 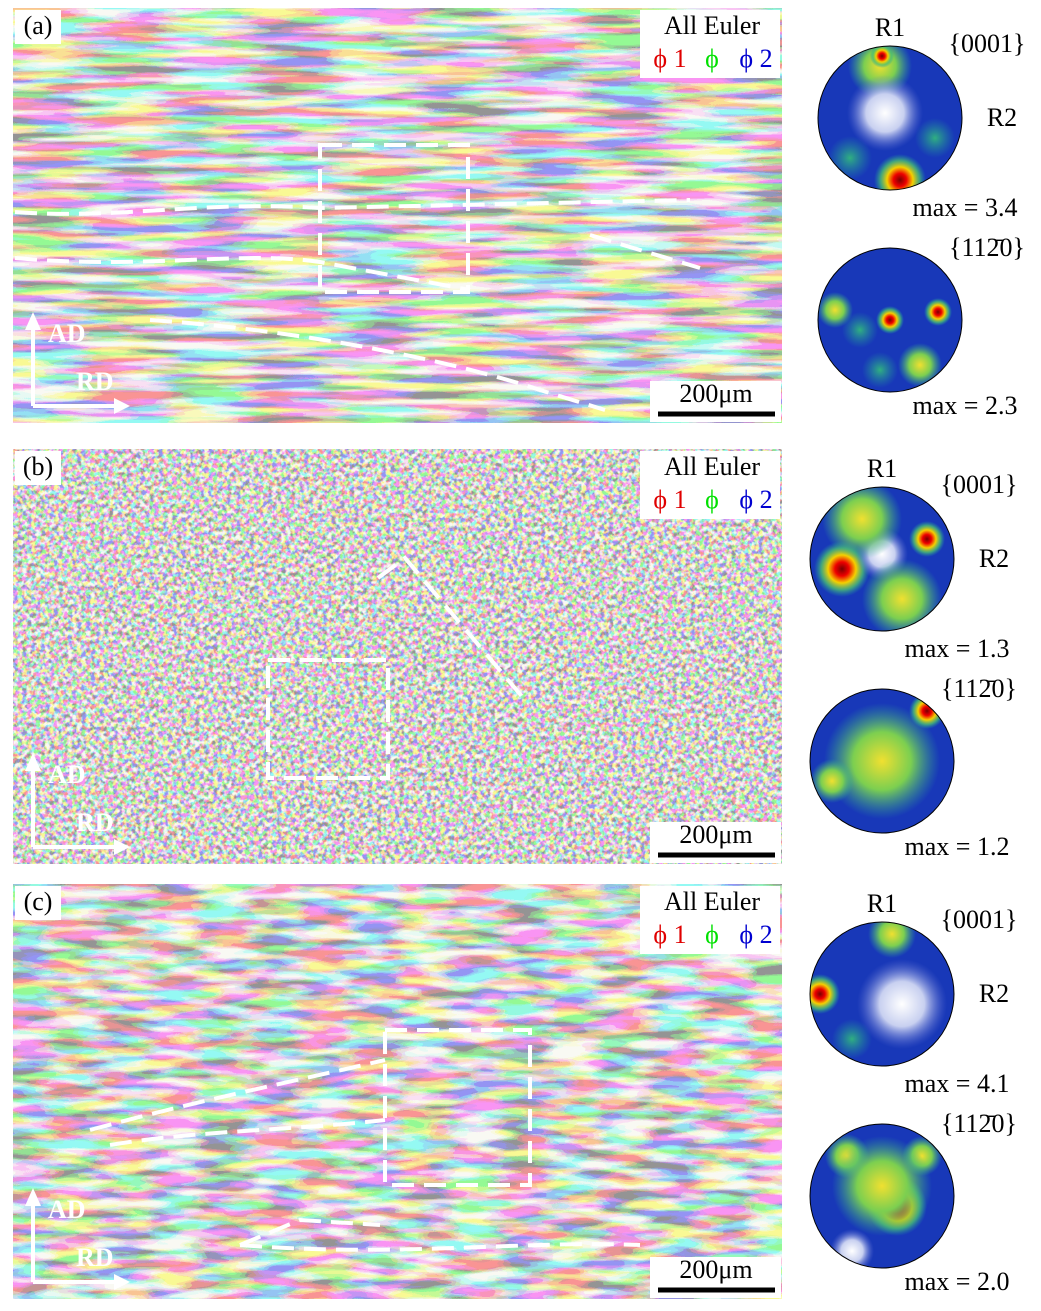 I want to click on panel-label: (b), so click(x=38, y=466).